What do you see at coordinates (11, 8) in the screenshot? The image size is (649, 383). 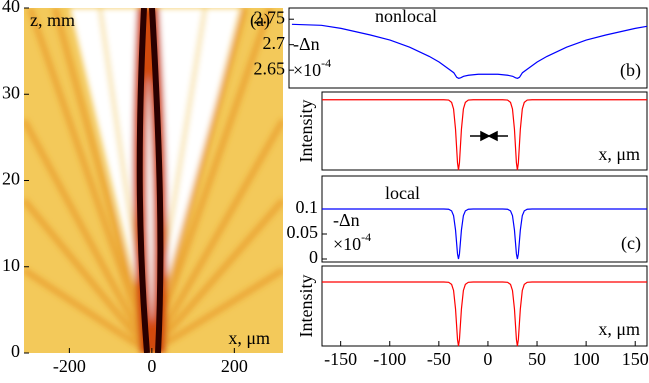 I see `y-tick-label: 40` at bounding box center [11, 8].